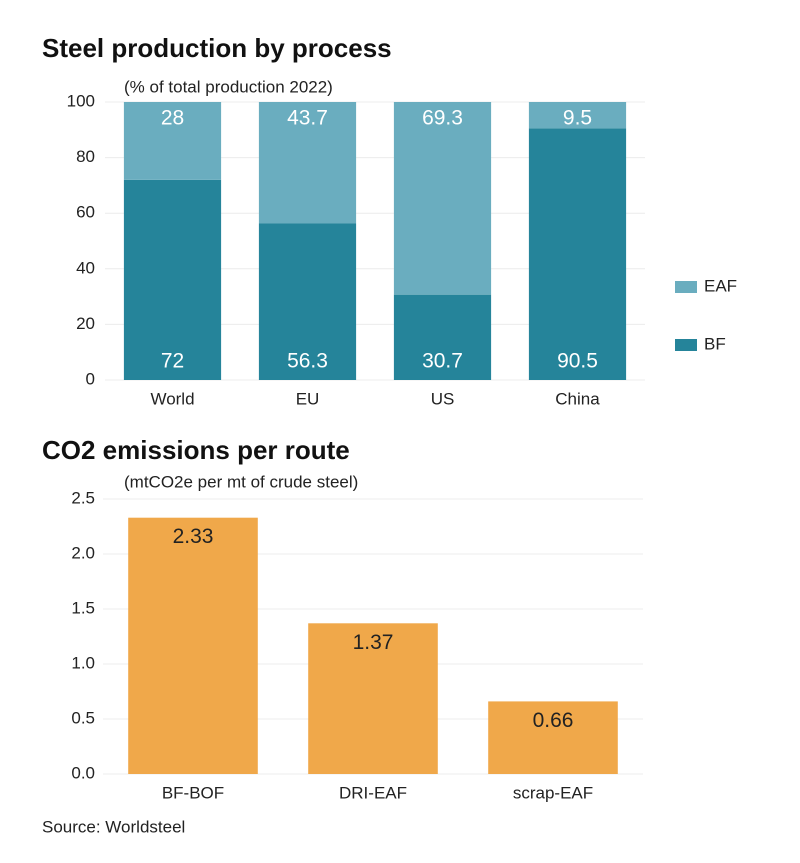 This screenshot has width=800, height=863. I want to click on y-tick-label: 40, so click(85, 267).